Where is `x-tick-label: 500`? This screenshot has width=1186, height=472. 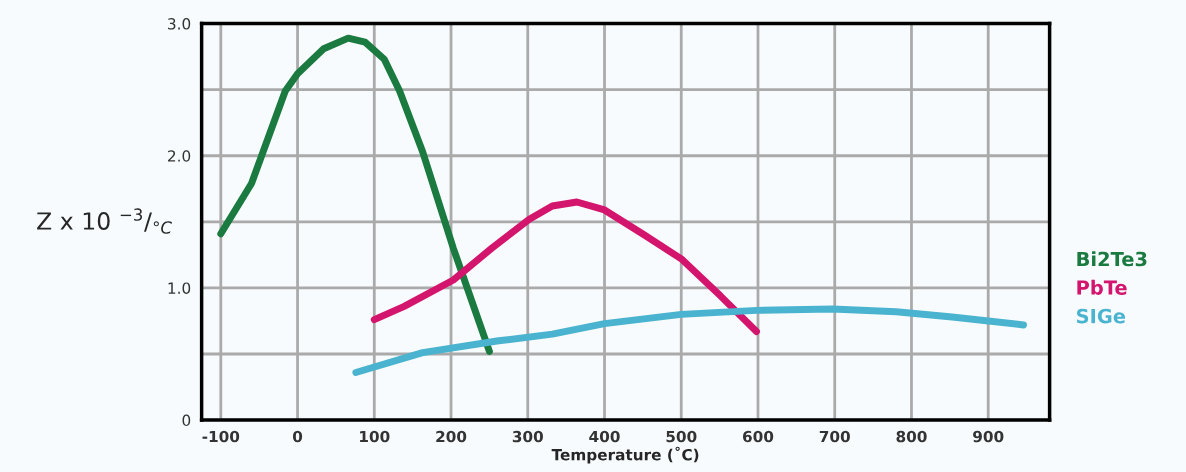
x-tick-label: 500 is located at coordinates (681, 436).